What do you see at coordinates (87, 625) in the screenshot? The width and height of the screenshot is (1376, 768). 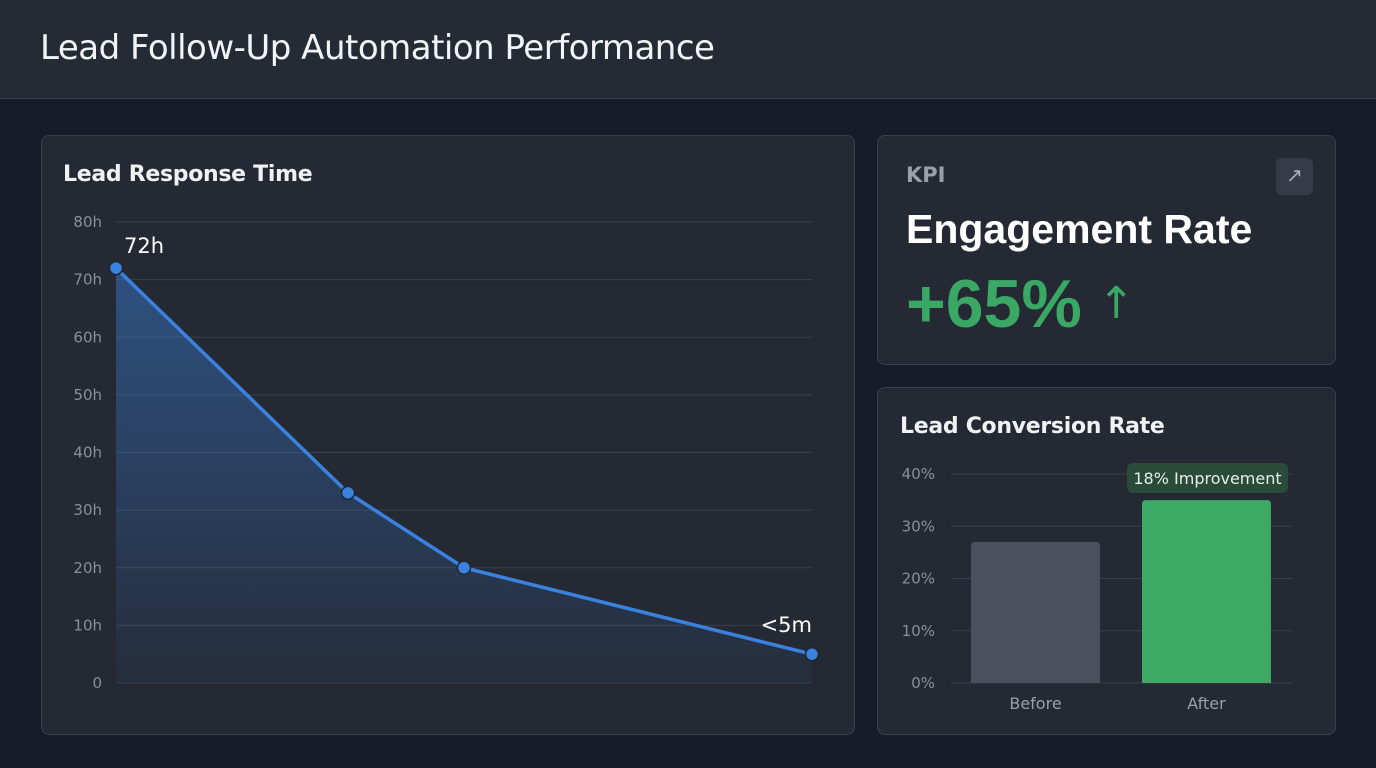 I see `y-tick-label: 10h` at bounding box center [87, 625].